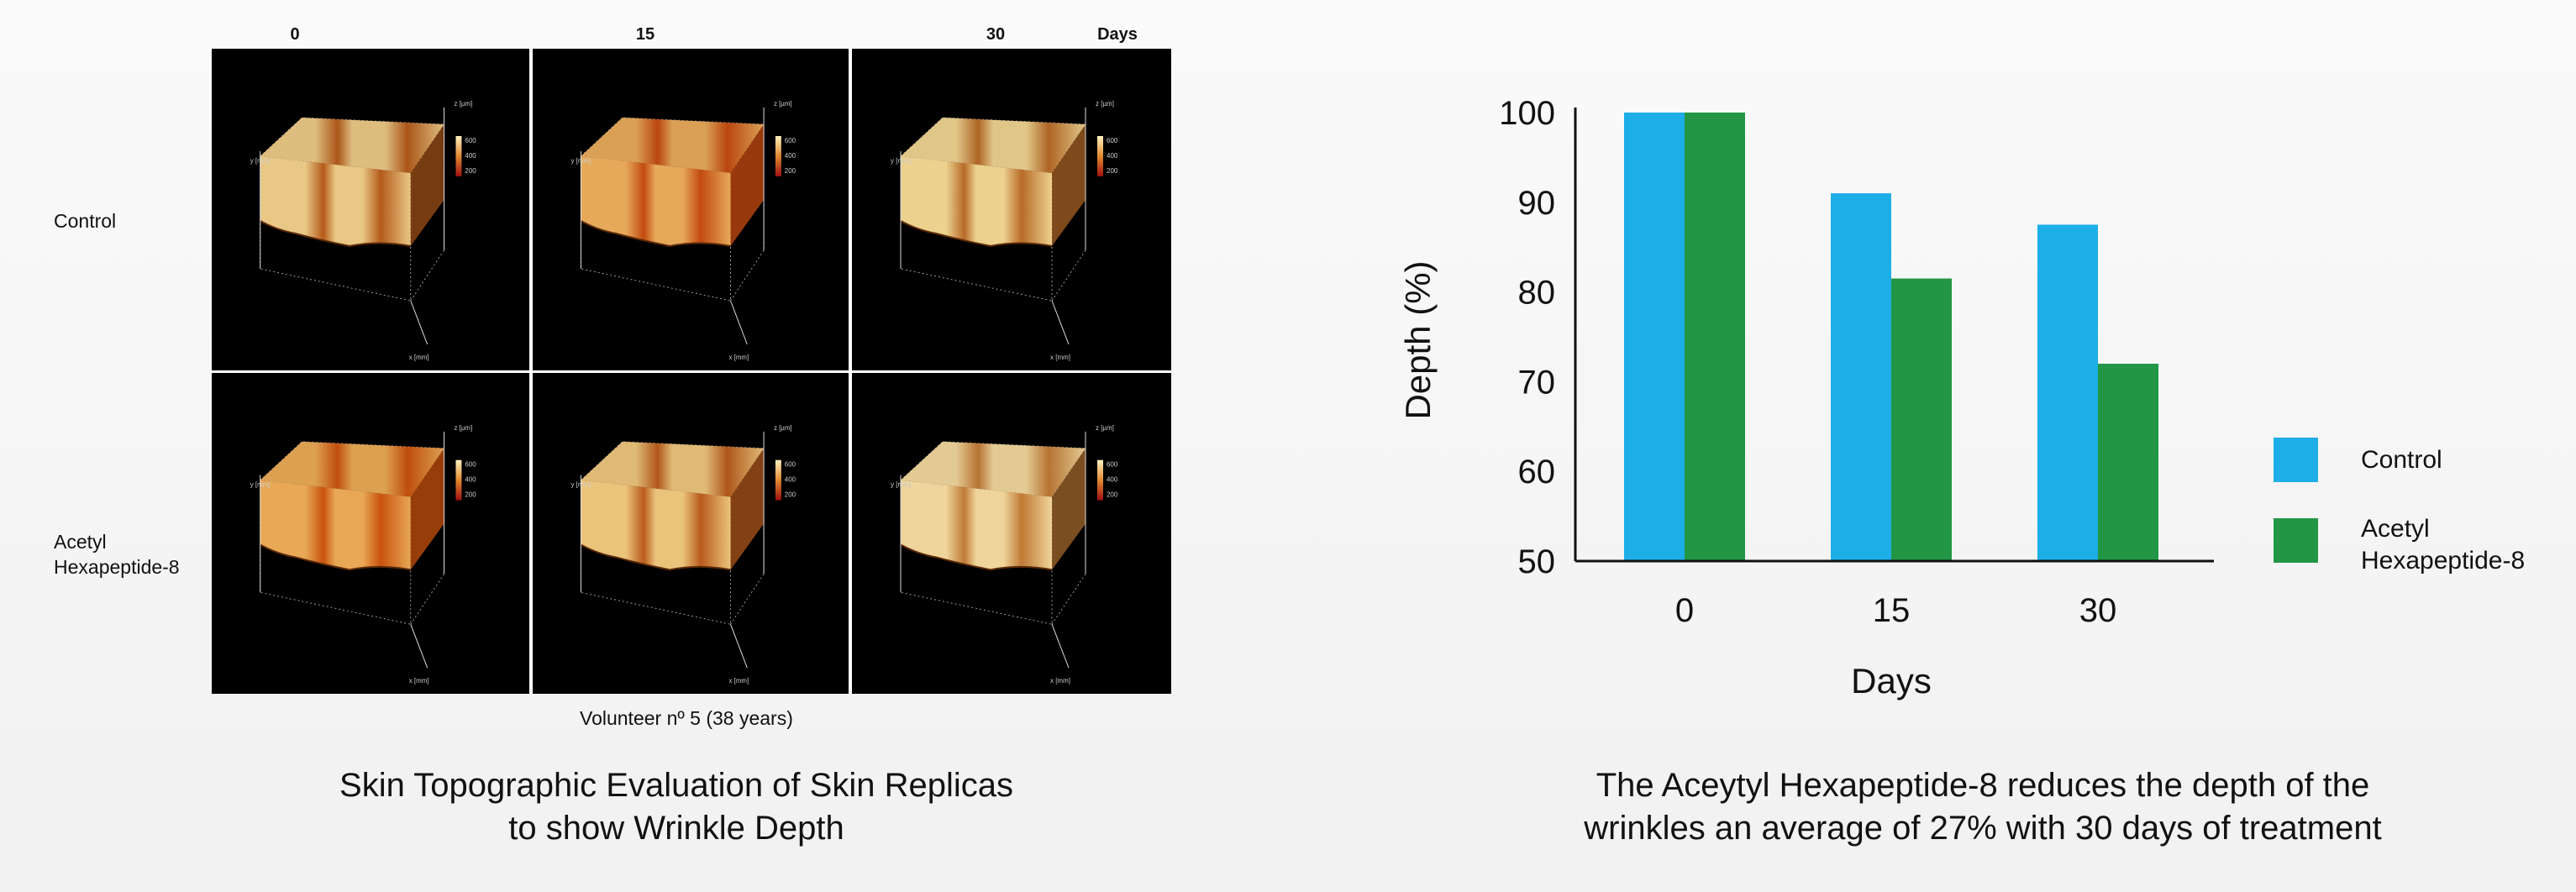 The width and height of the screenshot is (2576, 892). I want to click on x-tick-label-15: 15, so click(1892, 610).